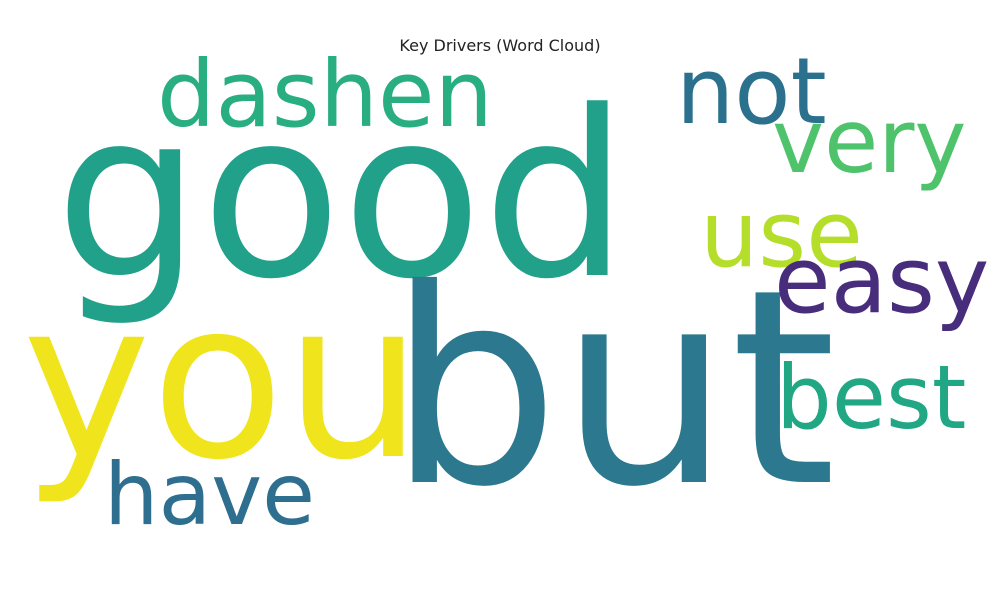 The height and width of the screenshot is (600, 1000). What do you see at coordinates (751, 91) in the screenshot?
I see `word-not: not` at bounding box center [751, 91].